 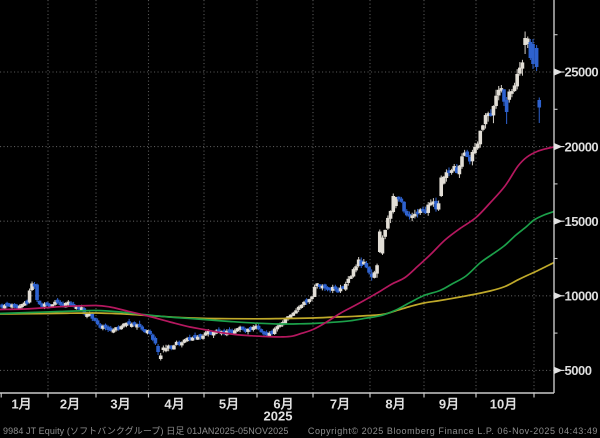 What do you see at coordinates (582, 146) in the screenshot?
I see `svg-text: 20000` at bounding box center [582, 146].